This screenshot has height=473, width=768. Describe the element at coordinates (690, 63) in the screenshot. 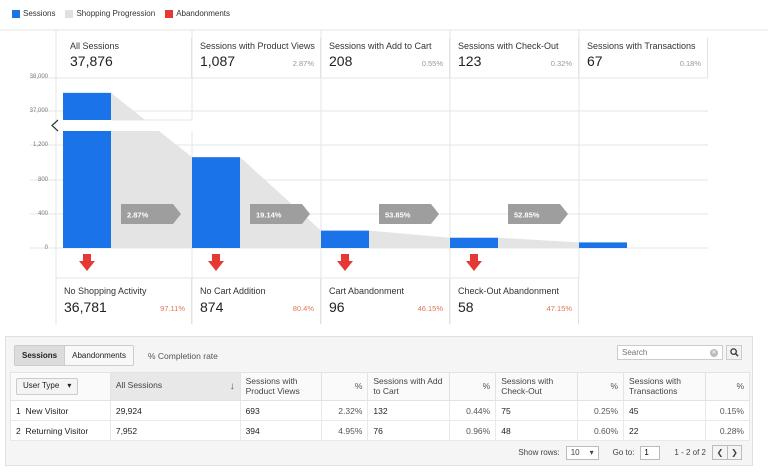

I see `stage-pct: 0.18%` at that location.